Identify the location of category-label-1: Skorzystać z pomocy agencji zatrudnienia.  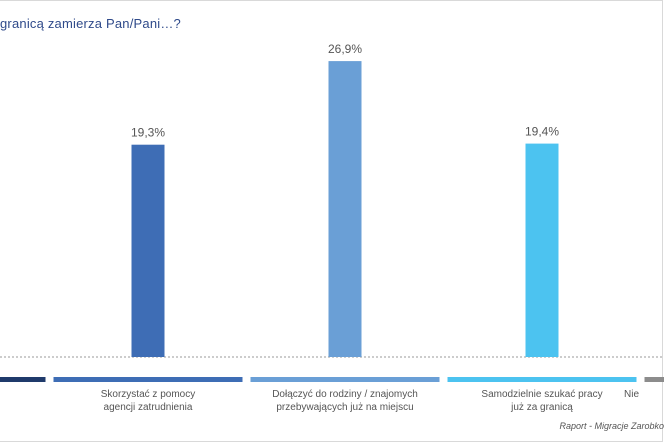
(148, 401).